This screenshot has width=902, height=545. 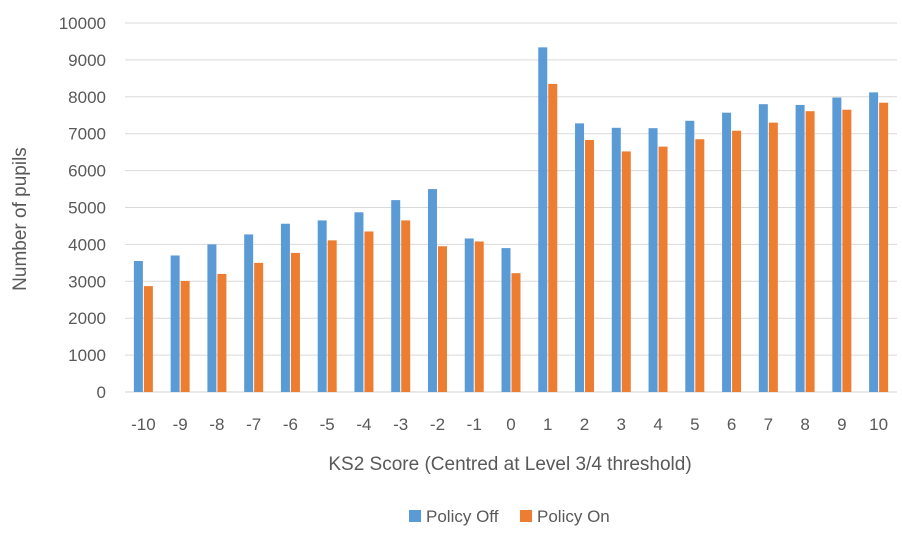 What do you see at coordinates (87, 281) in the screenshot?
I see `y-tick-label: 3000` at bounding box center [87, 281].